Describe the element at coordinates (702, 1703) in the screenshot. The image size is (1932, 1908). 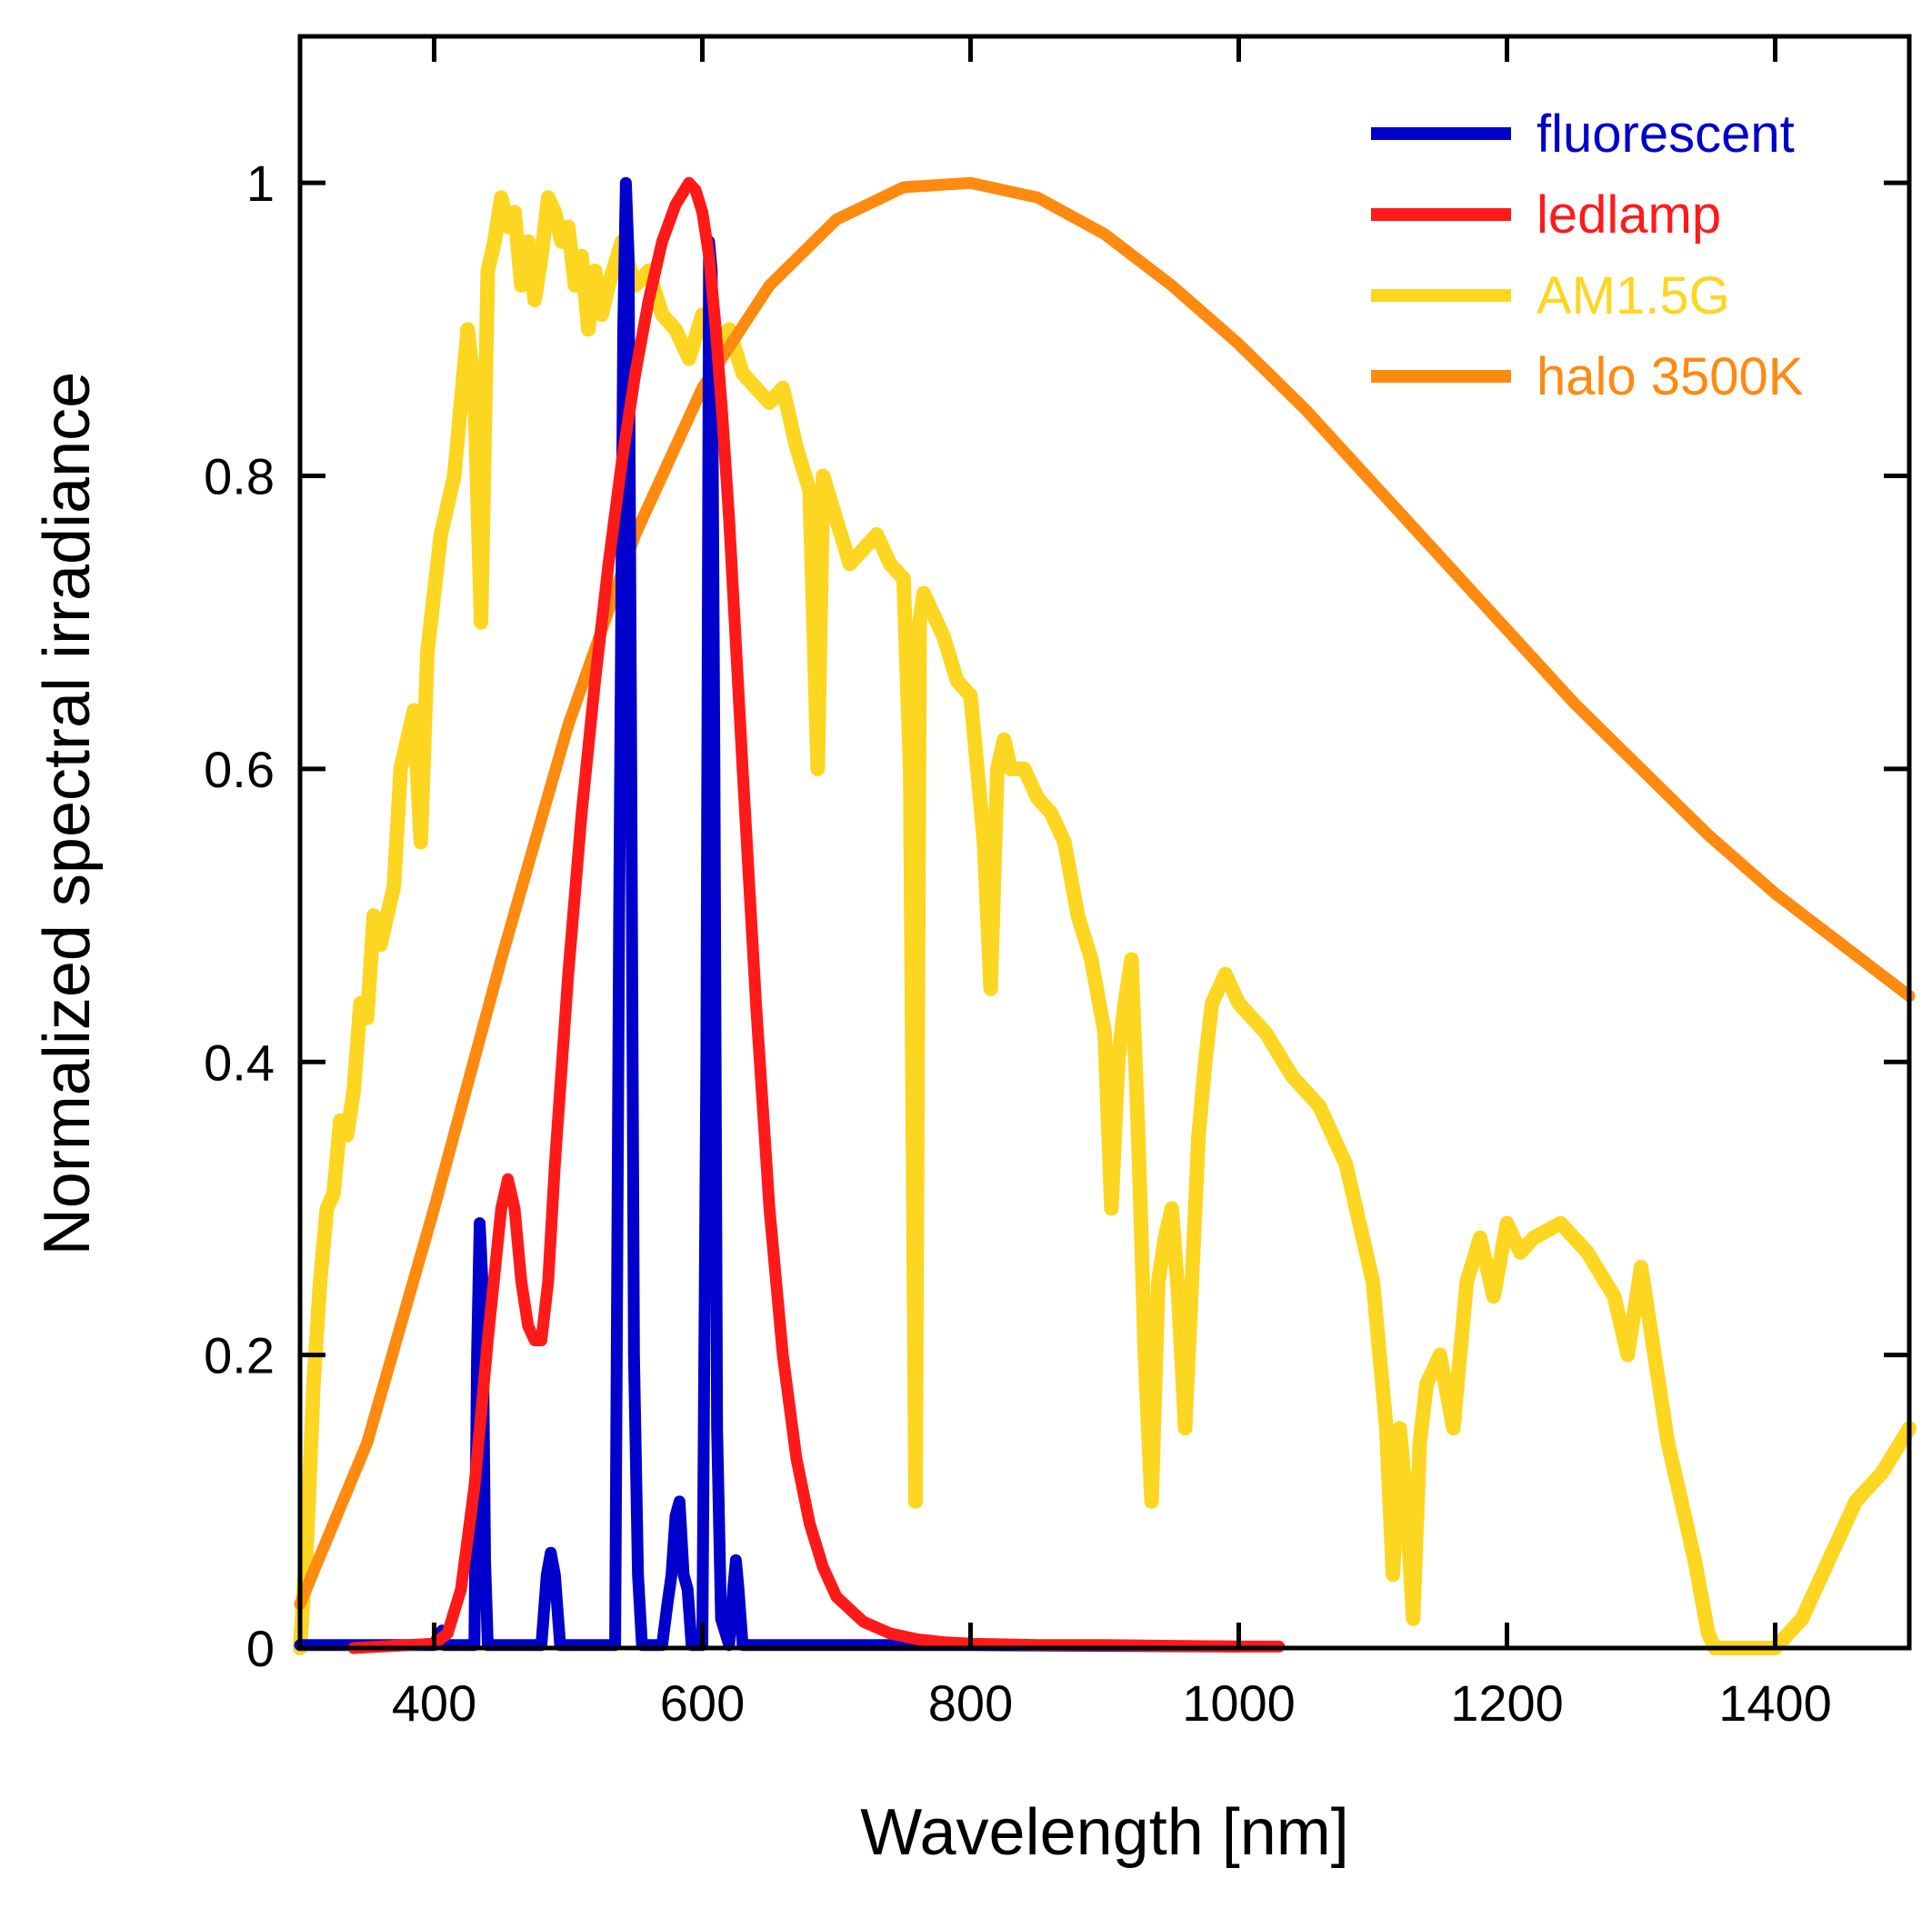
I see `x-tick-label-600: 600` at that location.